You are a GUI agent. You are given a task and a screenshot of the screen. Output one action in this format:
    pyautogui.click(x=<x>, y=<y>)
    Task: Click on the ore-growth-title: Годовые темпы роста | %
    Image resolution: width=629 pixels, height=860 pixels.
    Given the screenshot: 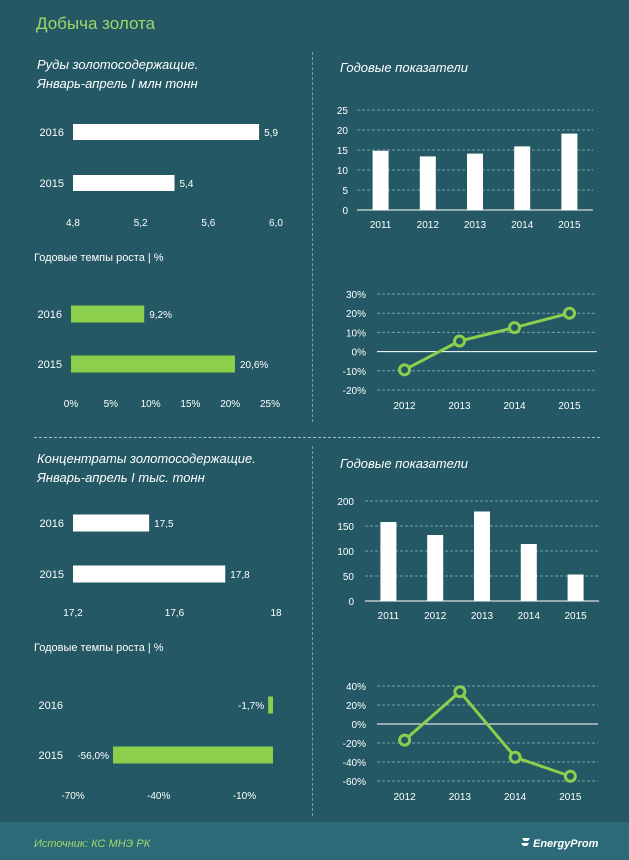 What is the action you would take?
    pyautogui.click(x=99, y=258)
    